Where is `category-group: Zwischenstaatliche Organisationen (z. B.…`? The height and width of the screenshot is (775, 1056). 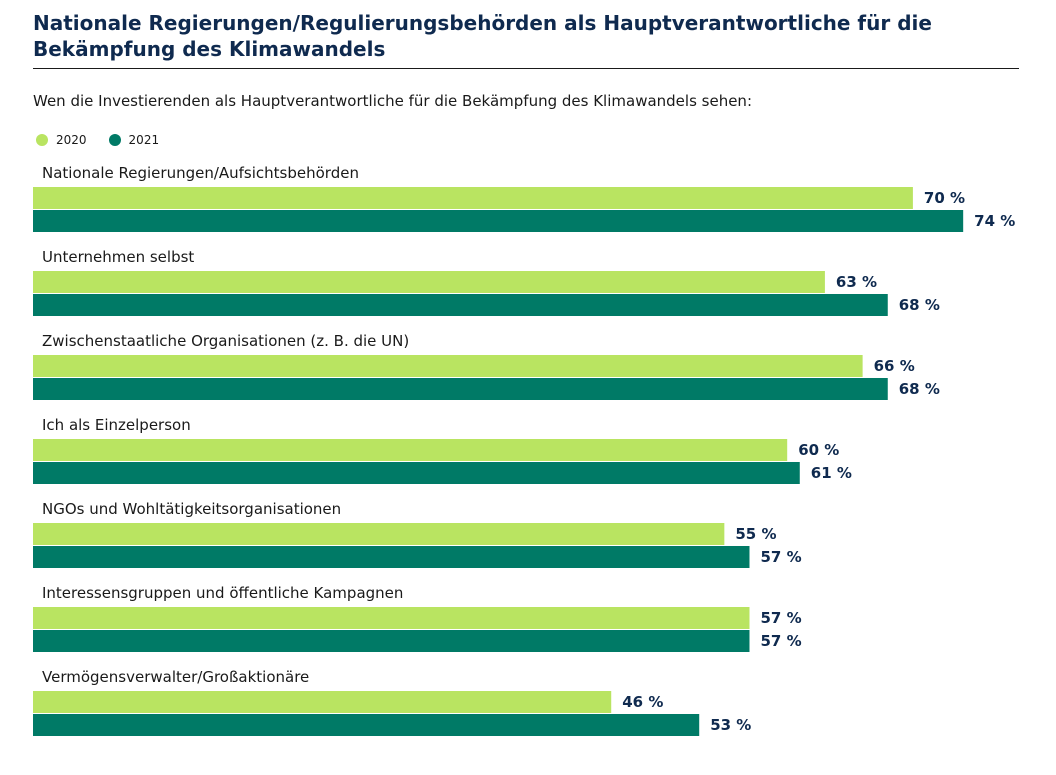 category-group: Zwischenstaatliche Organisationen (z. B.… is located at coordinates (486, 366).